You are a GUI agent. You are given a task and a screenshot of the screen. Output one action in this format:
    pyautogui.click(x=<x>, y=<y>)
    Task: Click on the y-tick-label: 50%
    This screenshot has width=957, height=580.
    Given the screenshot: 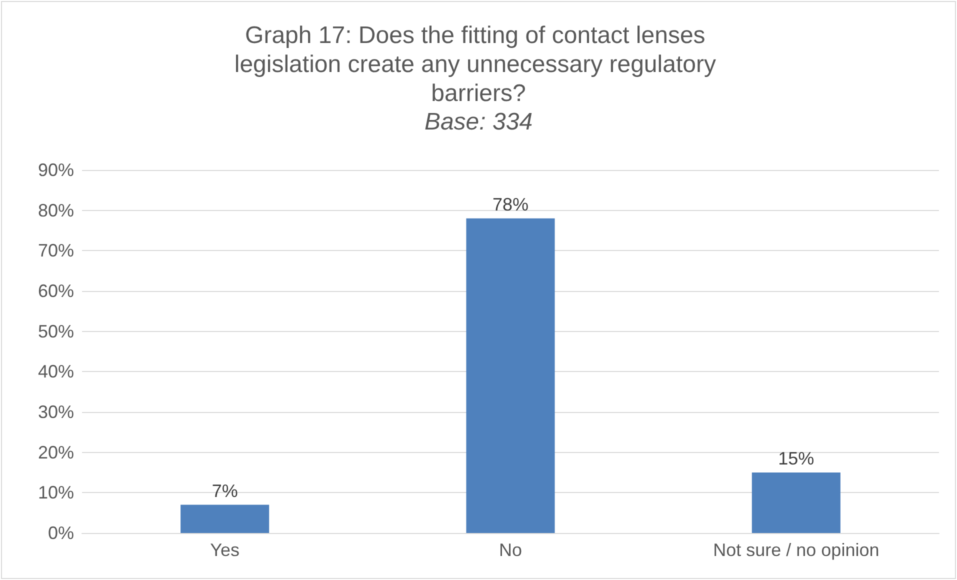 What is the action you would take?
    pyautogui.click(x=56, y=331)
    